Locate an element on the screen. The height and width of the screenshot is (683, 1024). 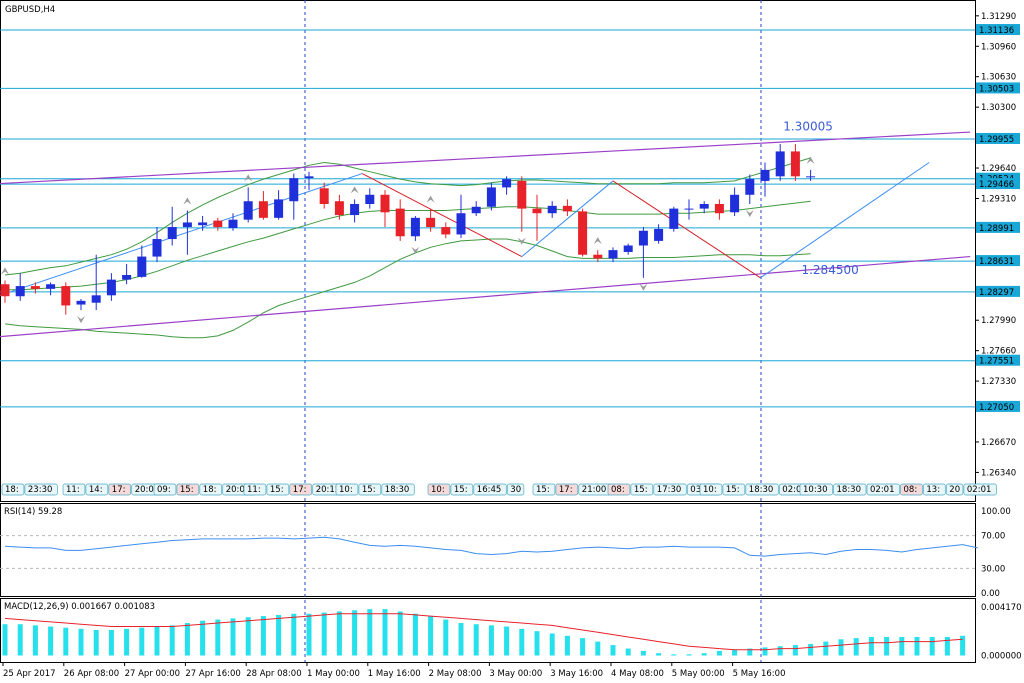
candle-body is located at coordinates (248, 210).